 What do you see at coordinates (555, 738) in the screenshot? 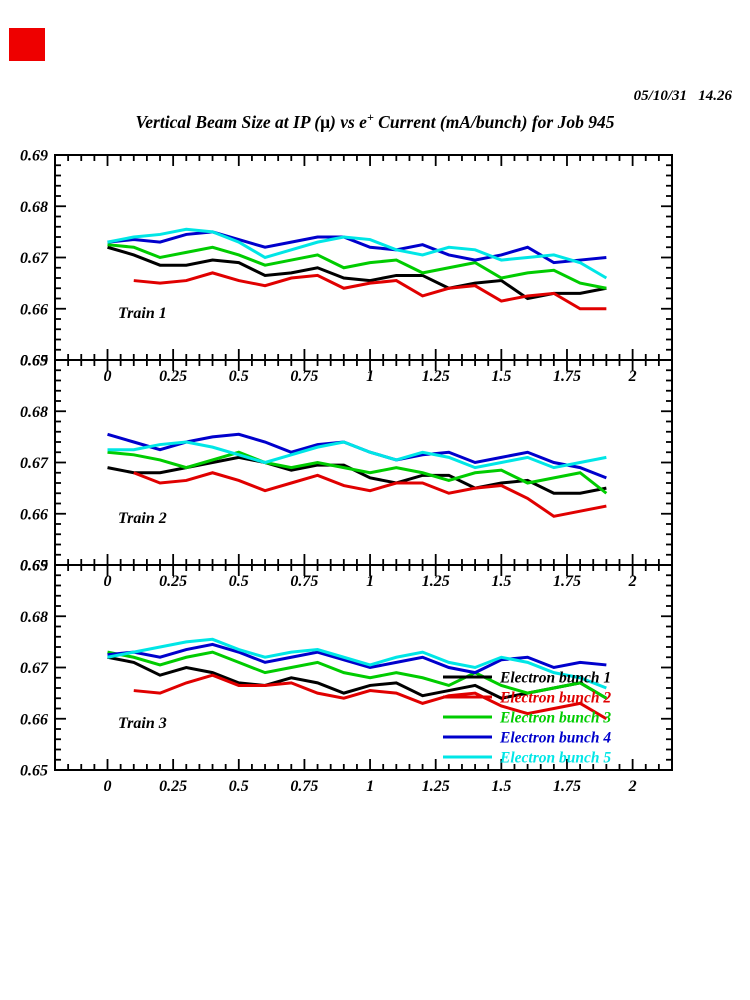
I see `legend-label: Electron bunch 4` at bounding box center [555, 738].